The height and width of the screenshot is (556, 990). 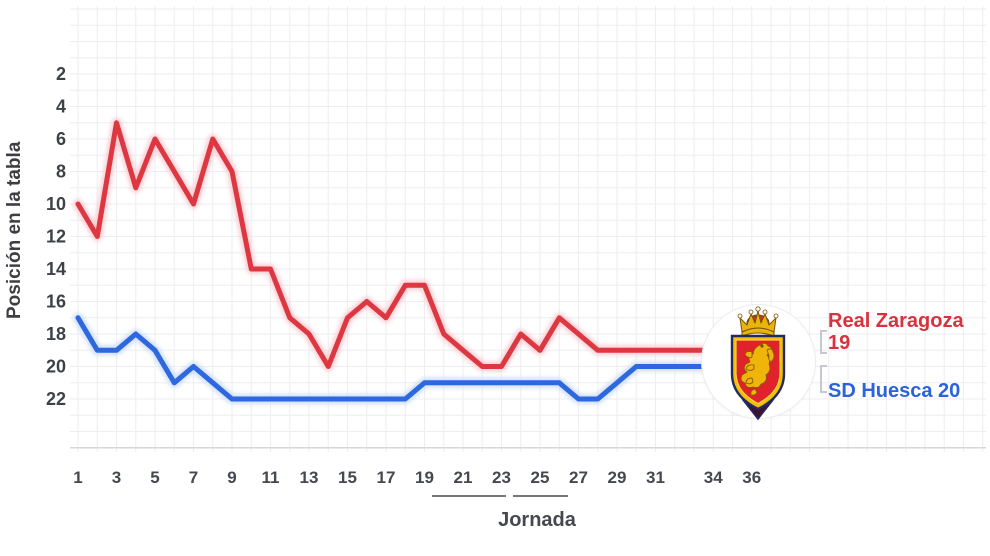 I want to click on y-tick-label: 4, so click(x=61, y=107).